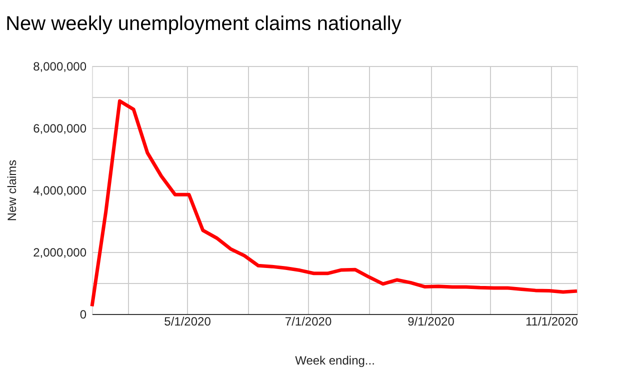  What do you see at coordinates (12, 191) in the screenshot?
I see `y-axis-title: New claims` at bounding box center [12, 191].